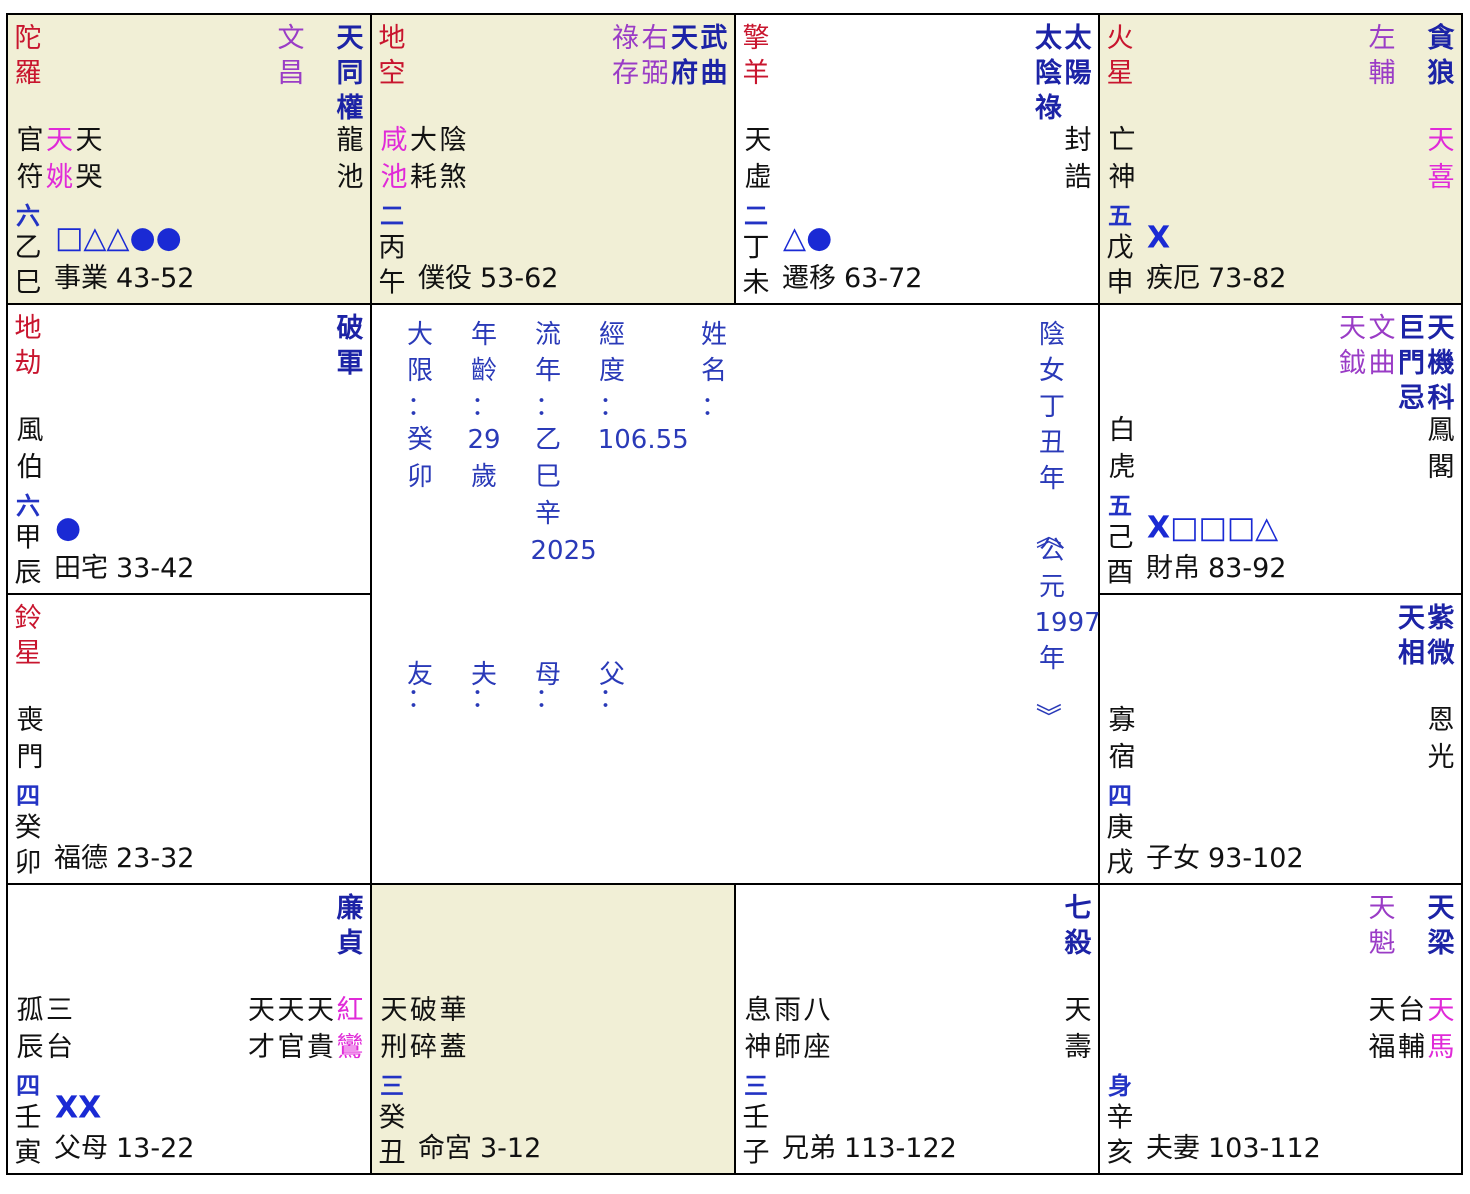 The height and width of the screenshot is (1194, 1470). Describe the element at coordinates (1411, 636) in the screenshot. I see `main-star: 天相` at that location.